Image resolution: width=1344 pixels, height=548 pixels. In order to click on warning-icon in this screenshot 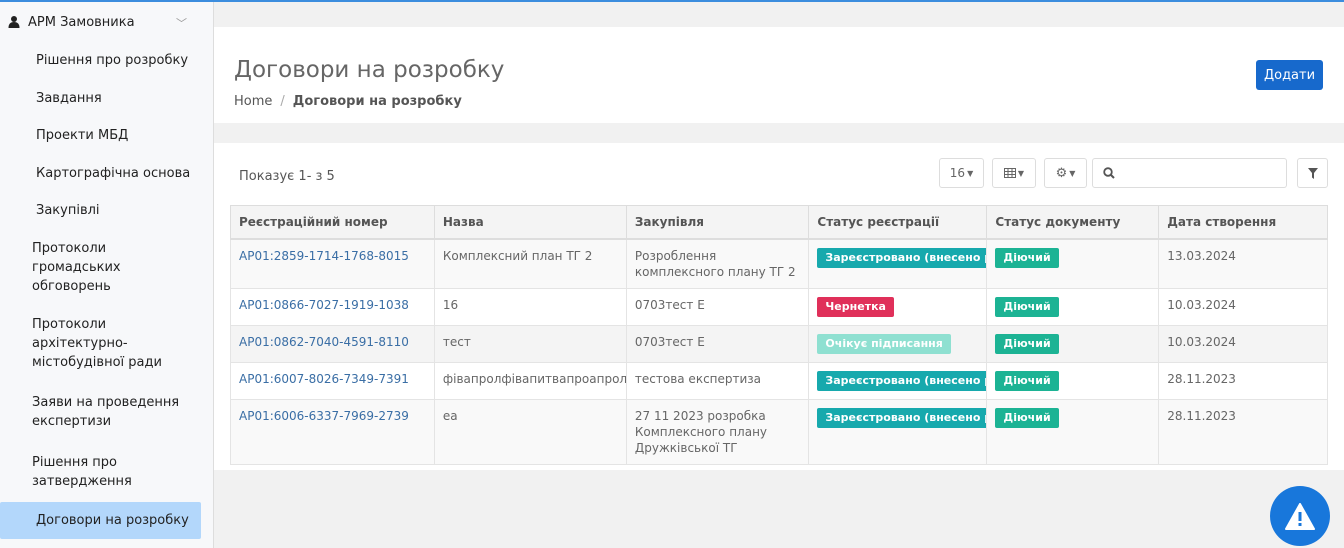, I will do `click(1300, 516)`.